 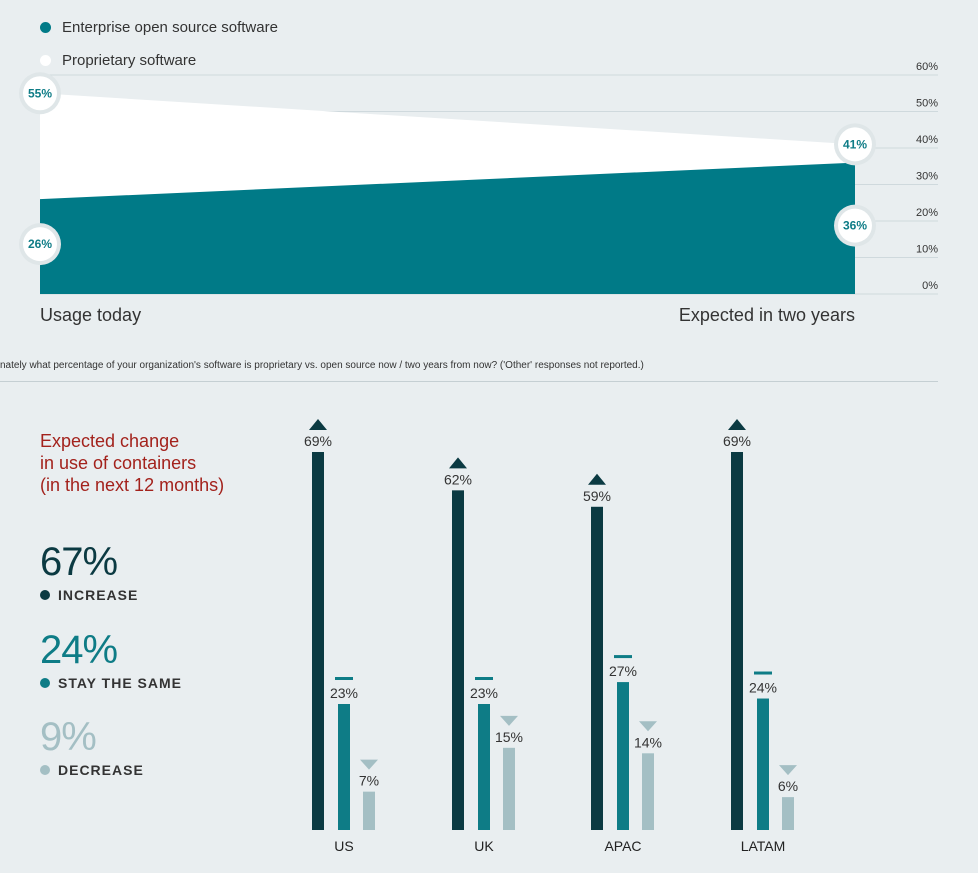 I want to click on bubble-proprietary-two-years: 41%, so click(x=855, y=144).